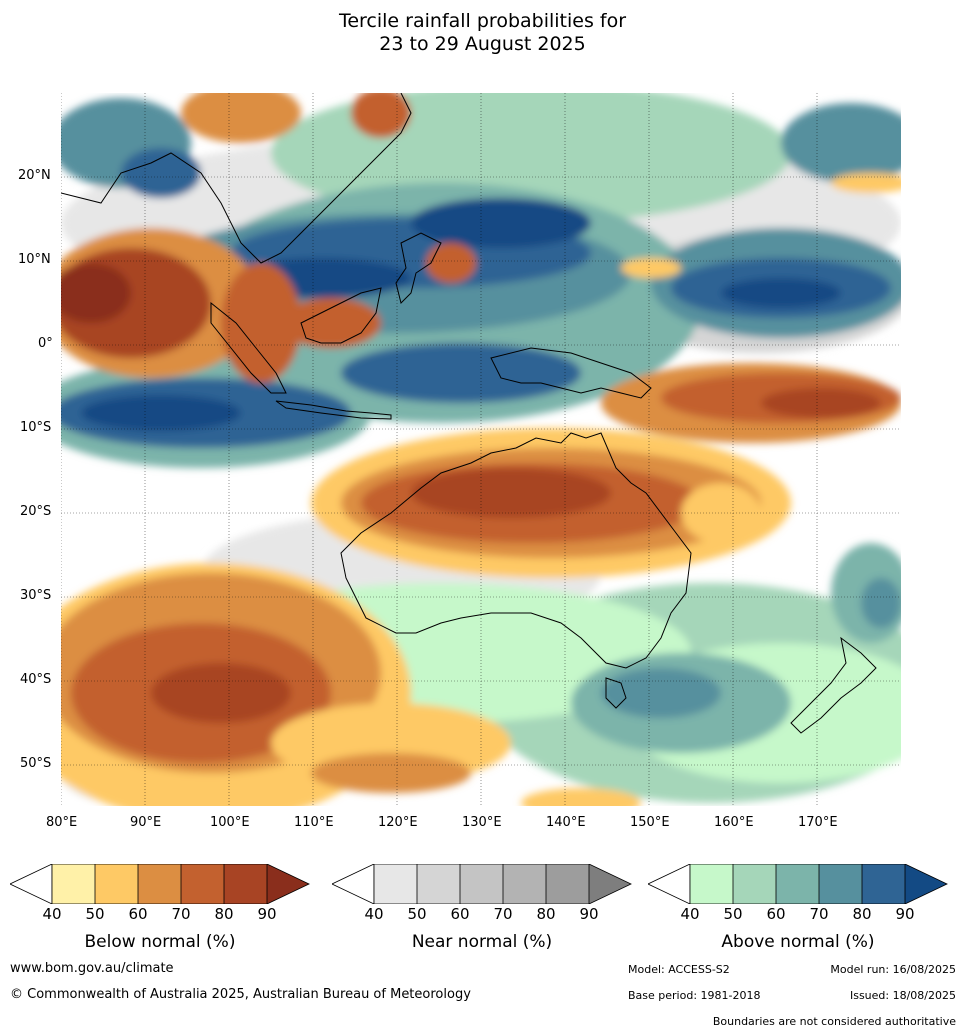 This screenshot has height=1035, width=965. Describe the element at coordinates (160, 942) in the screenshot. I see `below-normal-label: Below normal (%)` at that location.